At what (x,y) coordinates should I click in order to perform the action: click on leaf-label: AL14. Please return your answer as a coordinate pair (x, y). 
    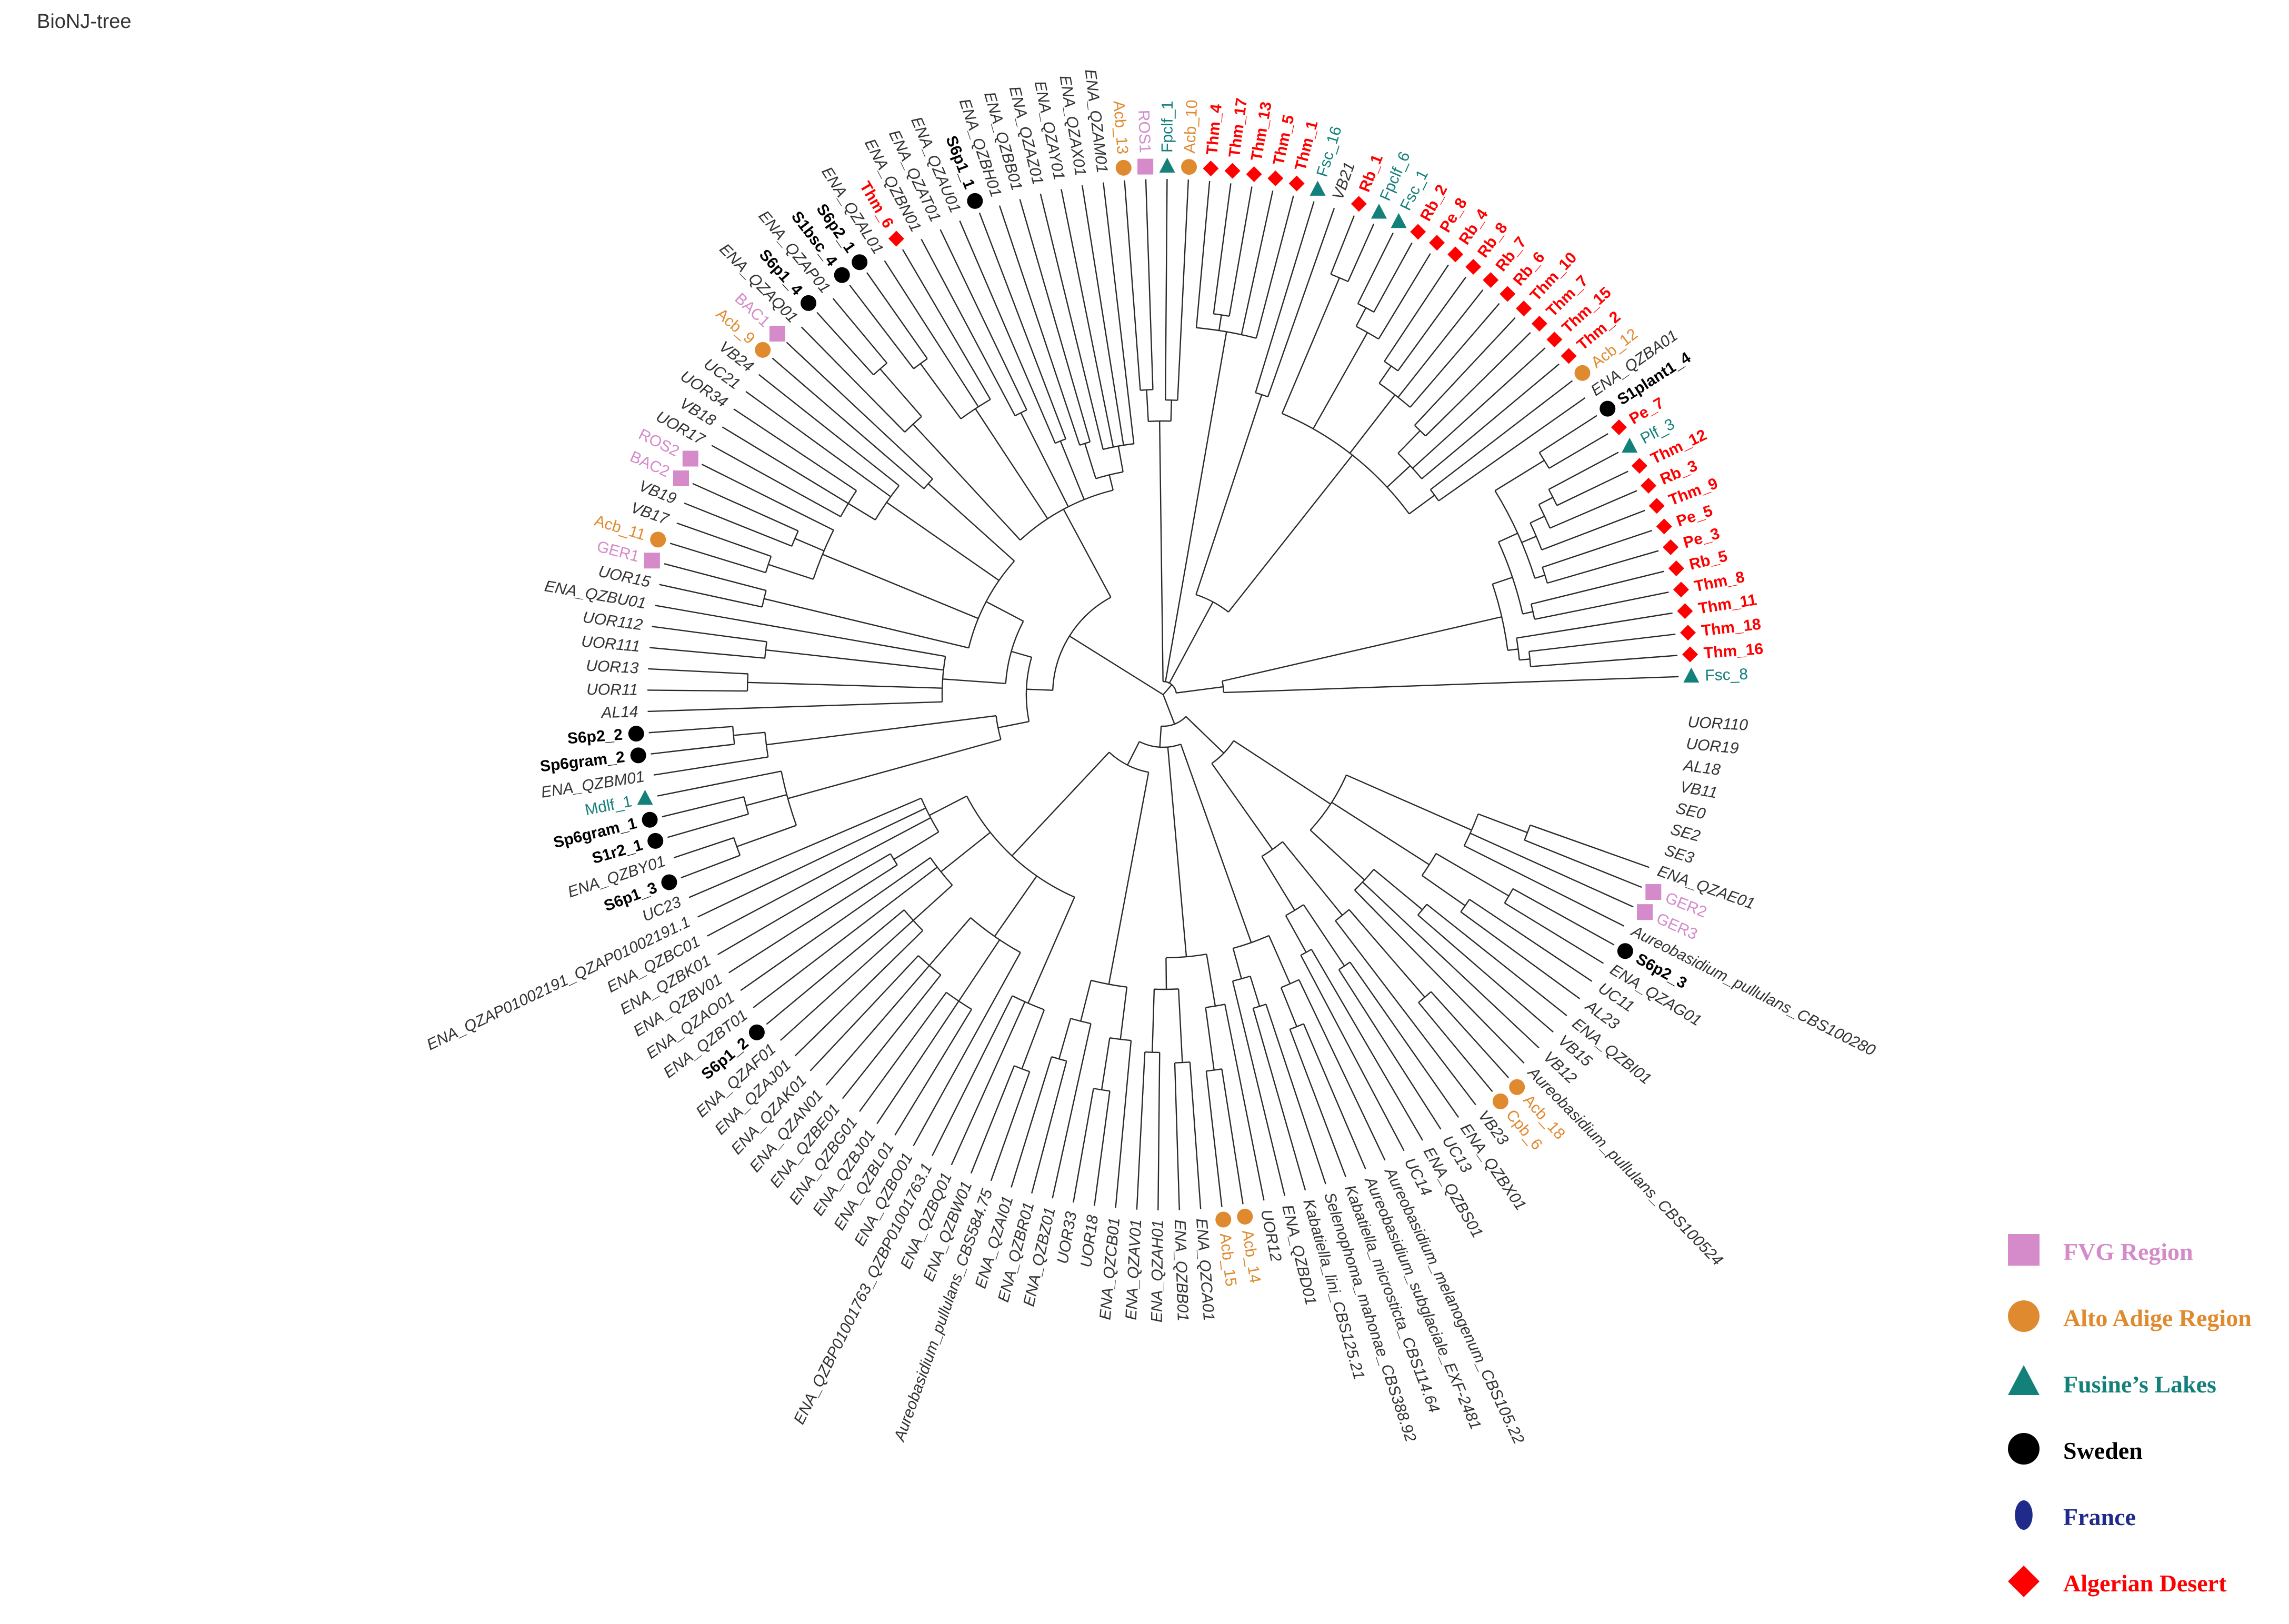
    Looking at the image, I should click on (619, 712).